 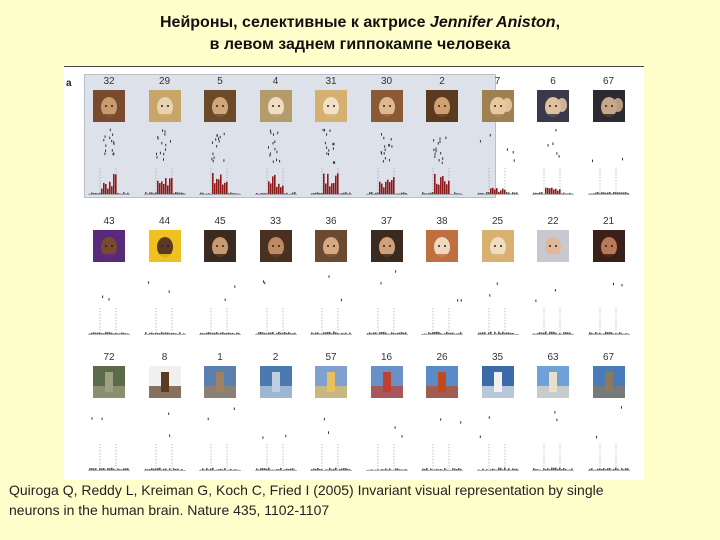 I want to click on stimulus-cell: 4, so click(x=276, y=136).